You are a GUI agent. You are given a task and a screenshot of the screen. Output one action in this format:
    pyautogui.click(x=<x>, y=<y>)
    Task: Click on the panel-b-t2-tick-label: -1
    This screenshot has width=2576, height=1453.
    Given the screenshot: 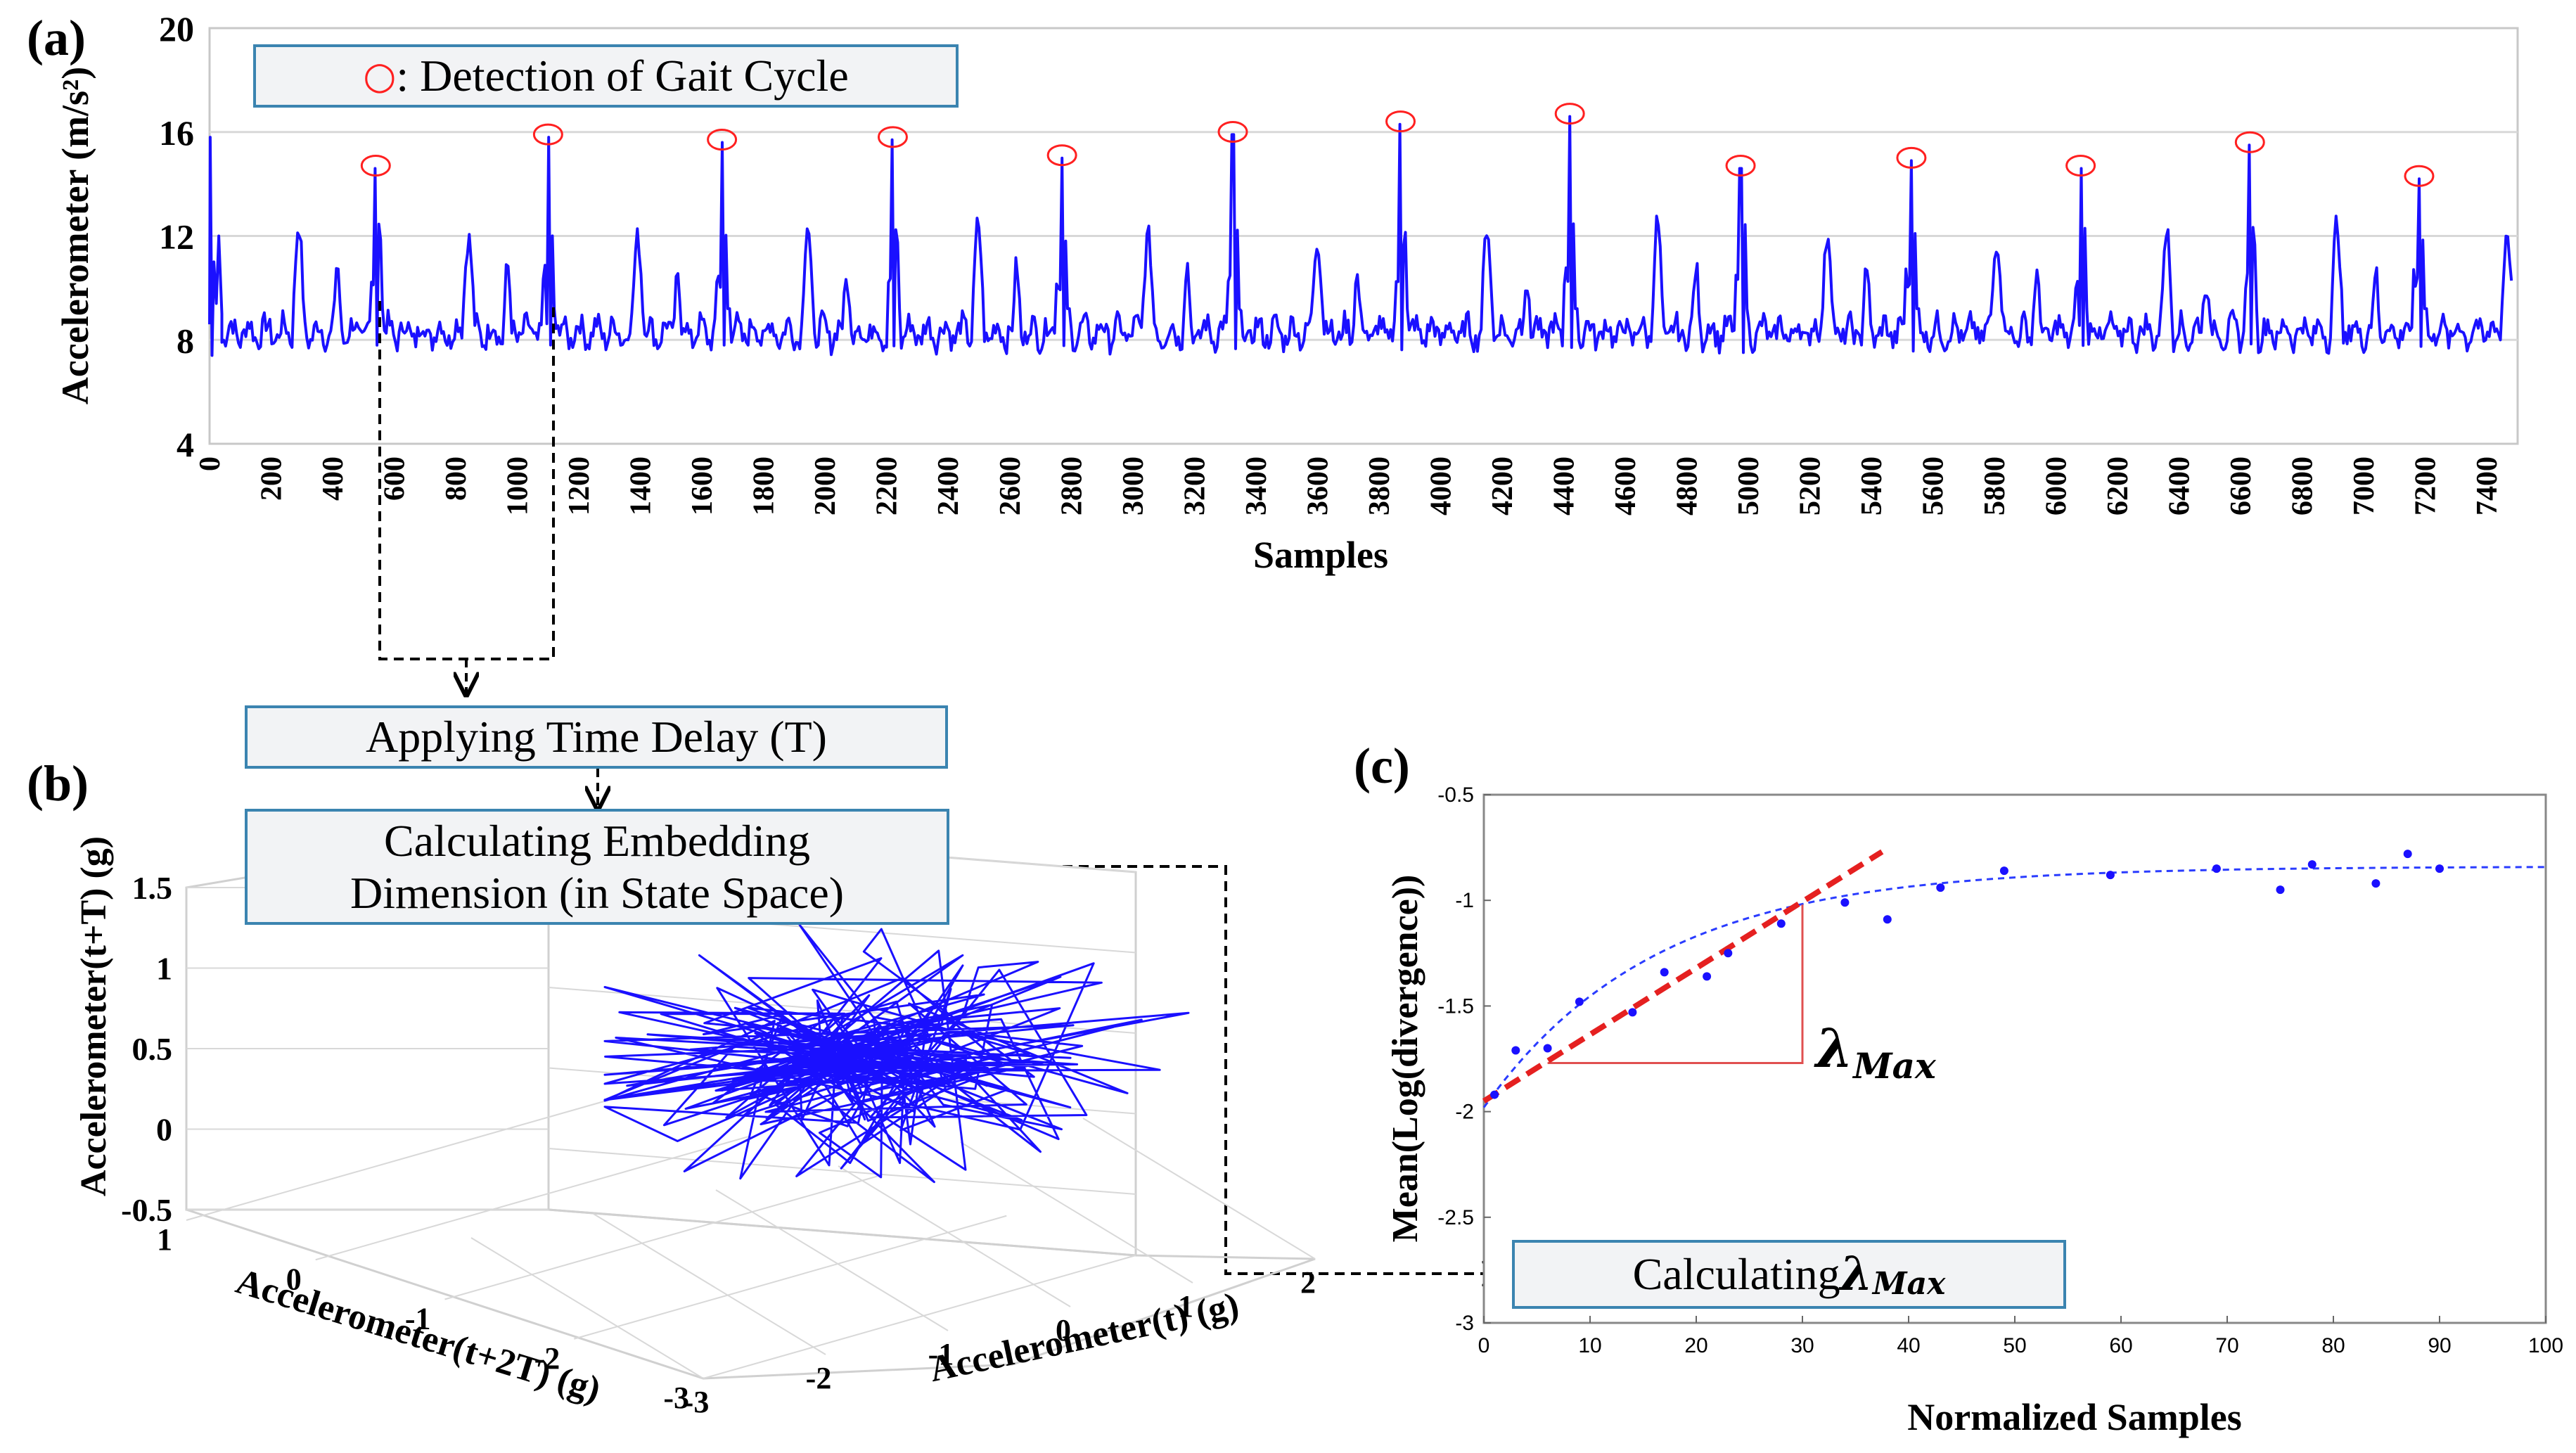 What is the action you would take?
    pyautogui.click(x=418, y=1319)
    